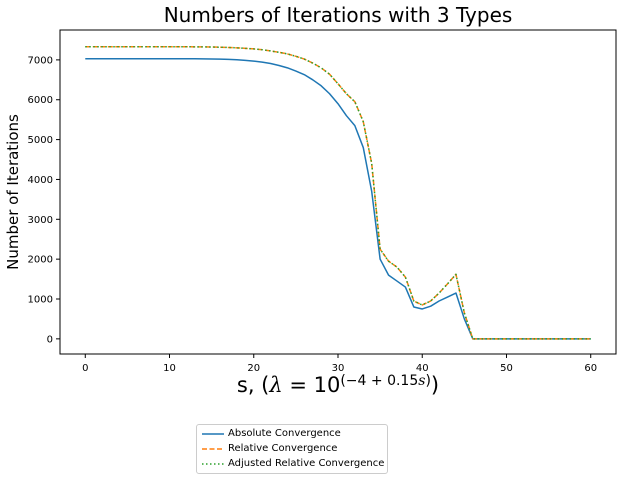 The width and height of the screenshot is (623, 479). I want to click on y-axis-label: Number of Iterations, so click(13, 192).